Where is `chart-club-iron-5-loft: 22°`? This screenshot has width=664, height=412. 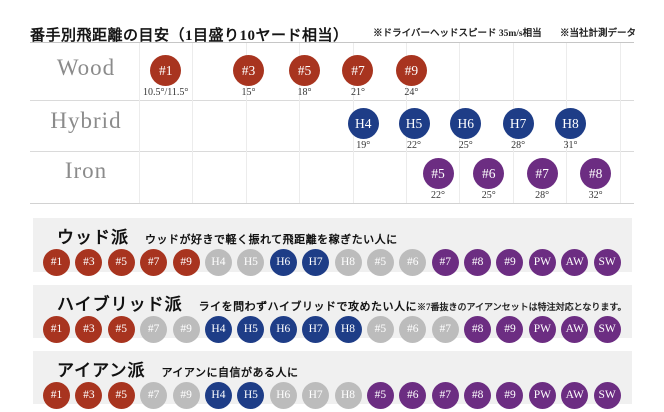
chart-club-iron-5-loft: 22° is located at coordinates (438, 195).